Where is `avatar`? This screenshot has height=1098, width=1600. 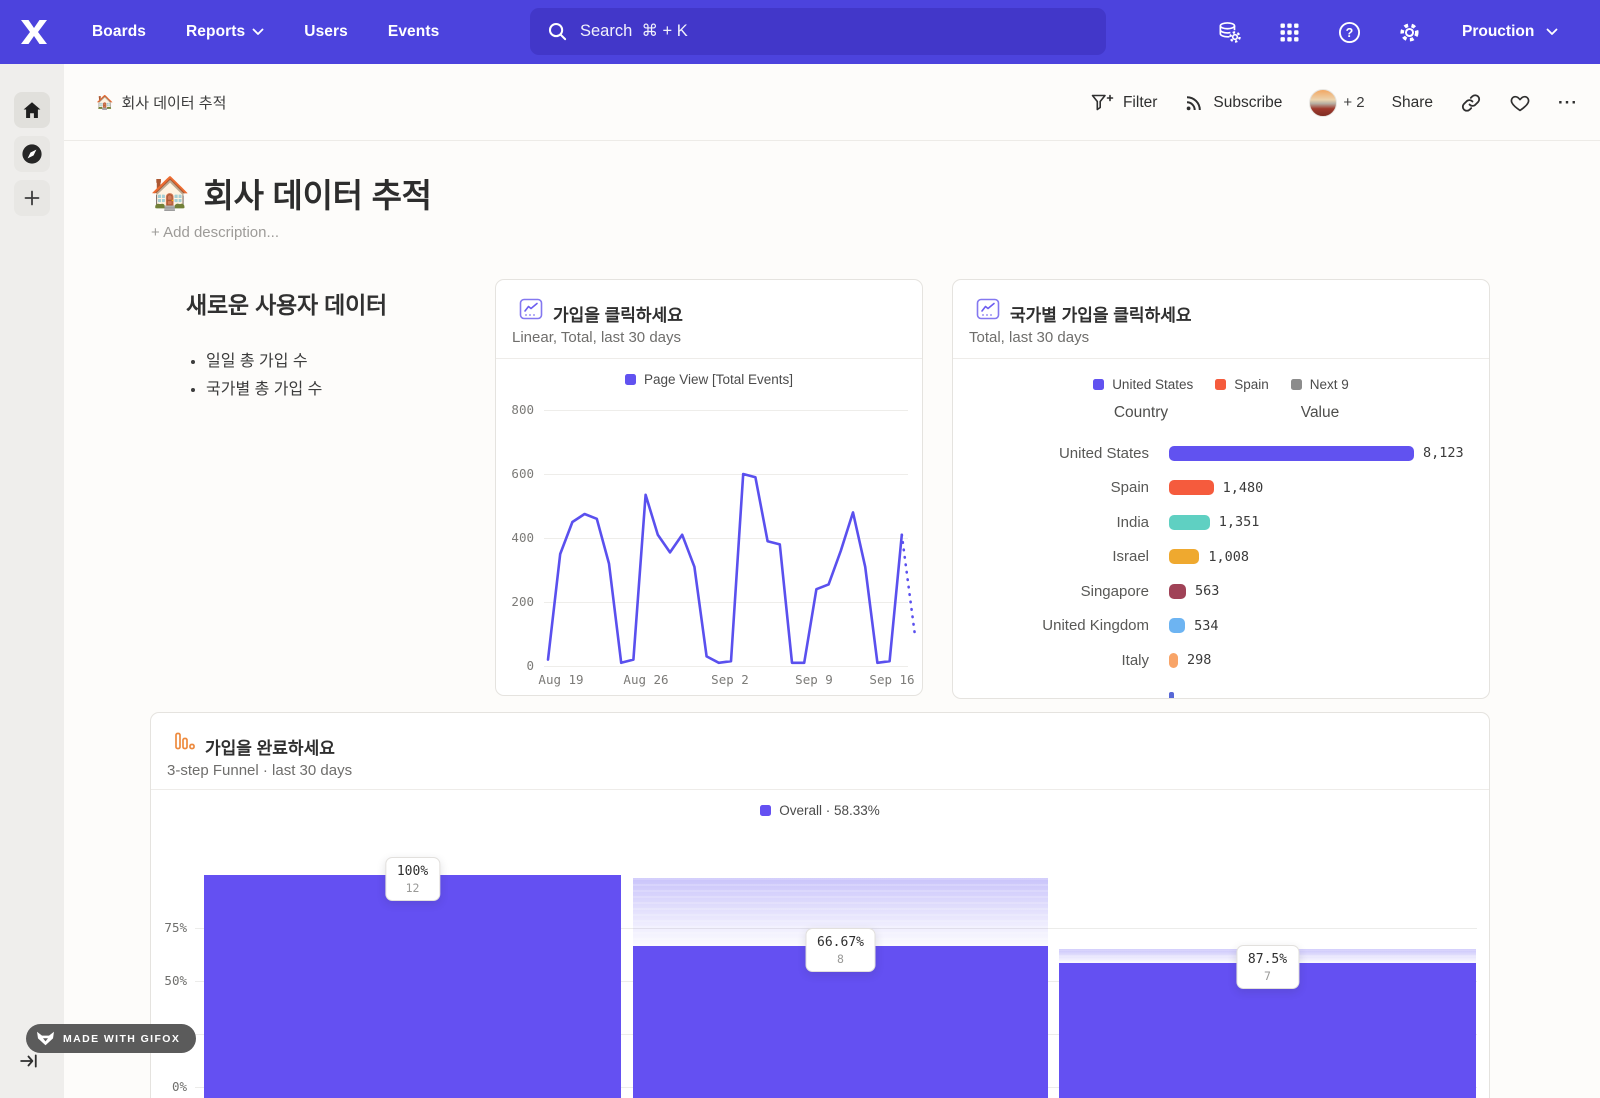
avatar is located at coordinates (1323, 102).